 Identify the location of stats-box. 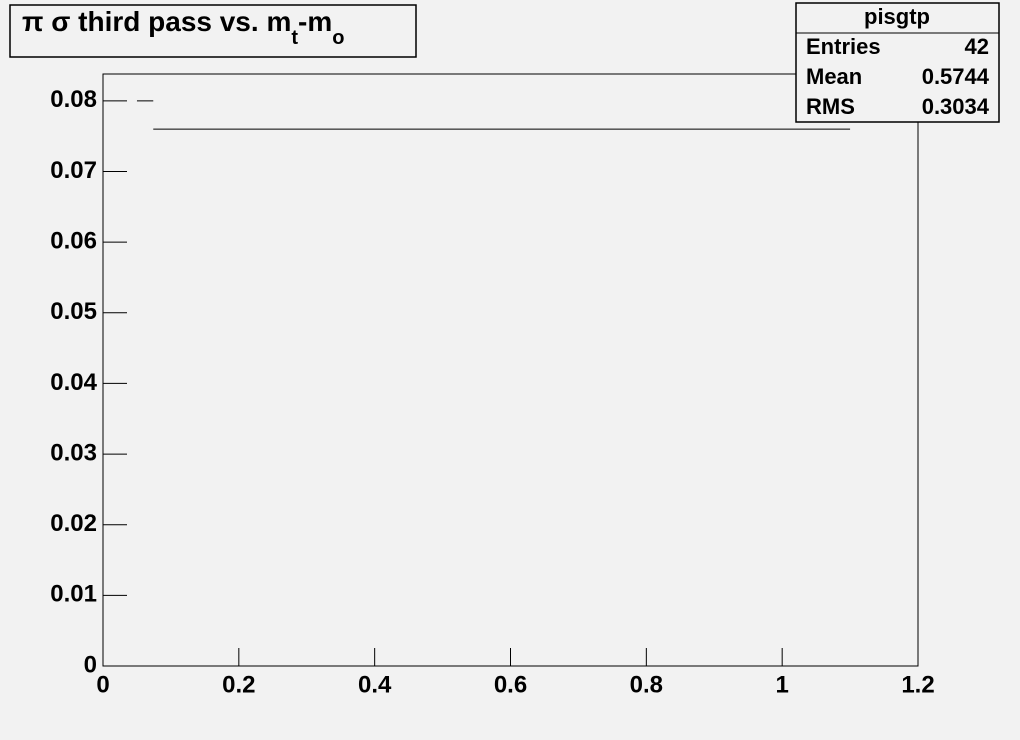
(897, 62).